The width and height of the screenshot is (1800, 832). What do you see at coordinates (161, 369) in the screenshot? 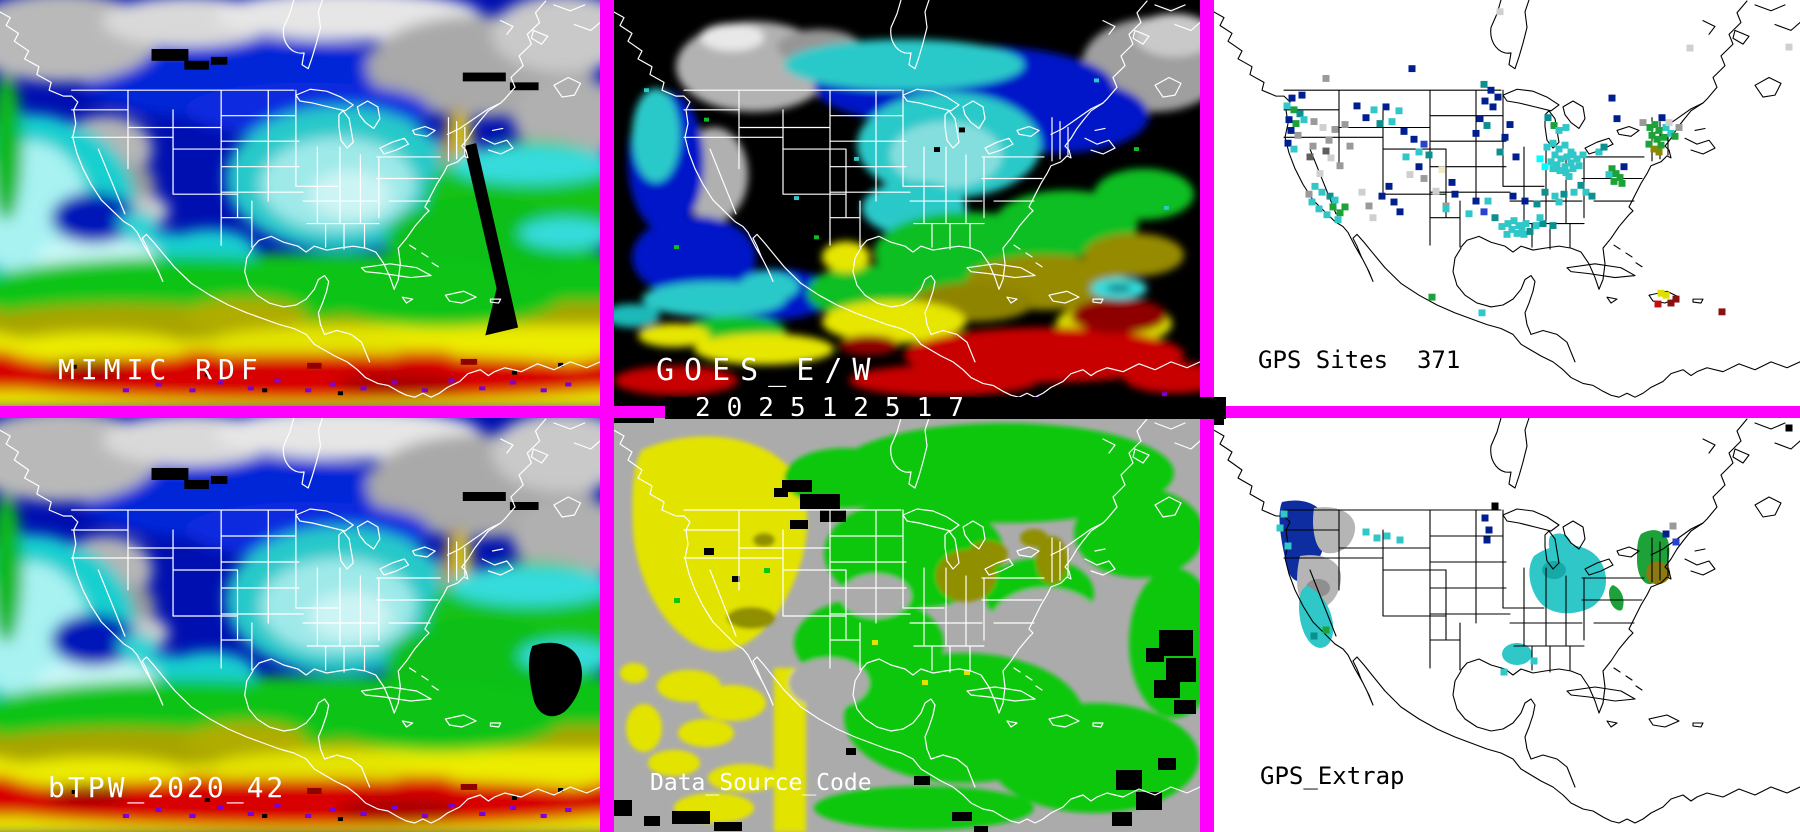
I see `panel-label-mimic-rdf: MIMIC RDF` at bounding box center [161, 369].